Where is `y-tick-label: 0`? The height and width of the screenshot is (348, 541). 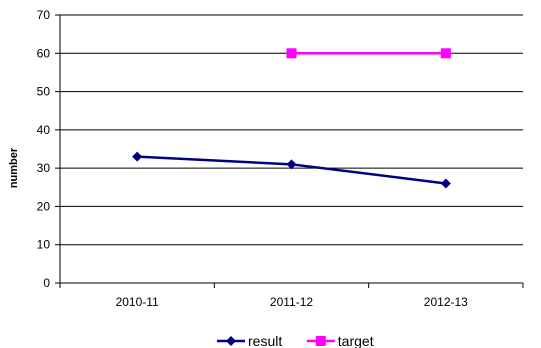 y-tick-label: 0 is located at coordinates (46, 283).